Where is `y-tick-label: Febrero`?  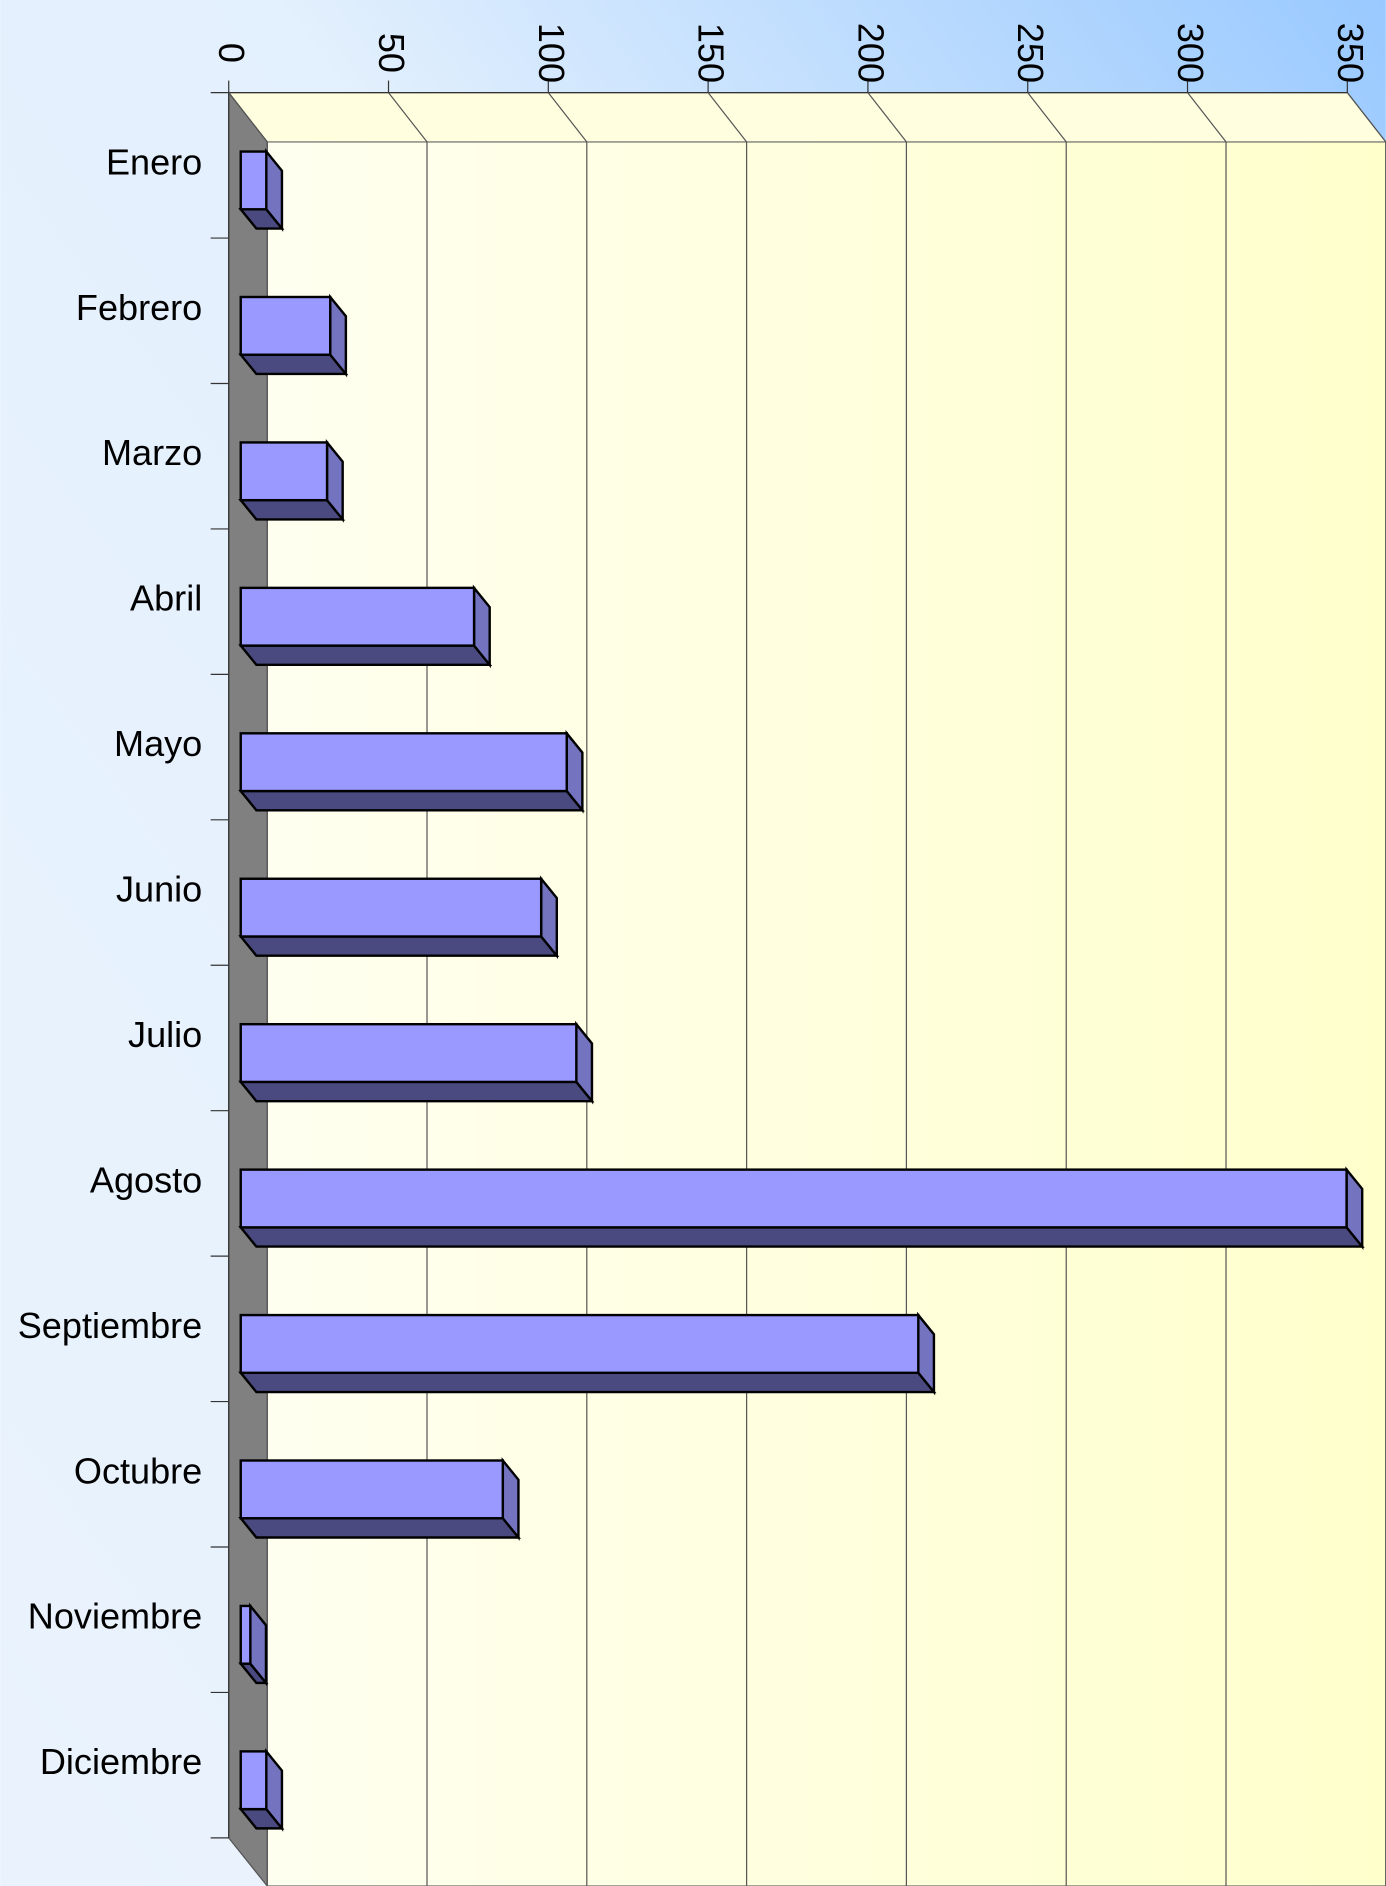 y-tick-label: Febrero is located at coordinates (139, 307).